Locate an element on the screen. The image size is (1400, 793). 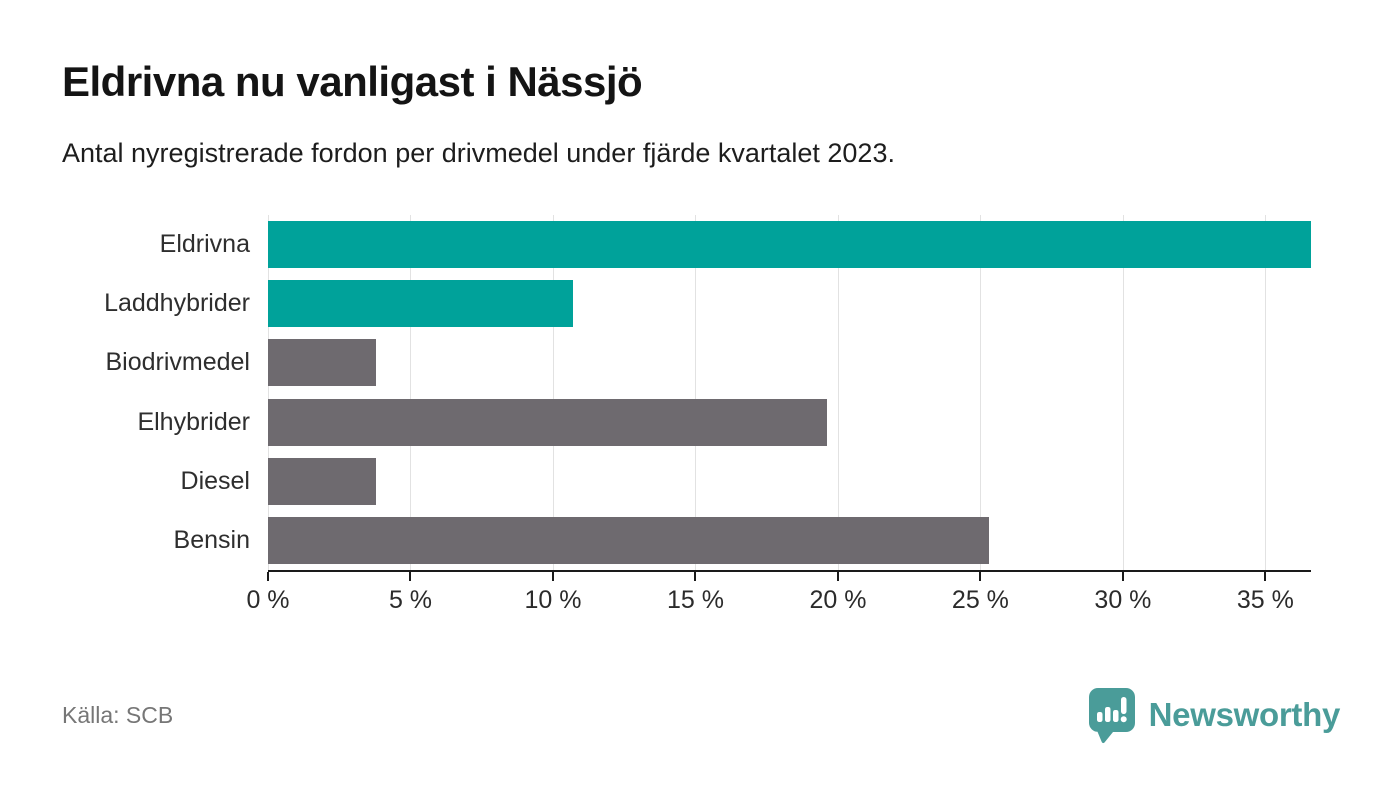
x-tick-label: 5 % is located at coordinates (410, 600).